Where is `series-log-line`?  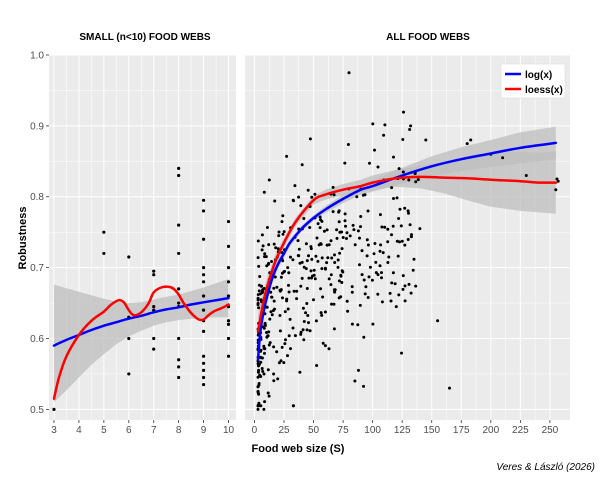 series-log-line is located at coordinates (141, 321).